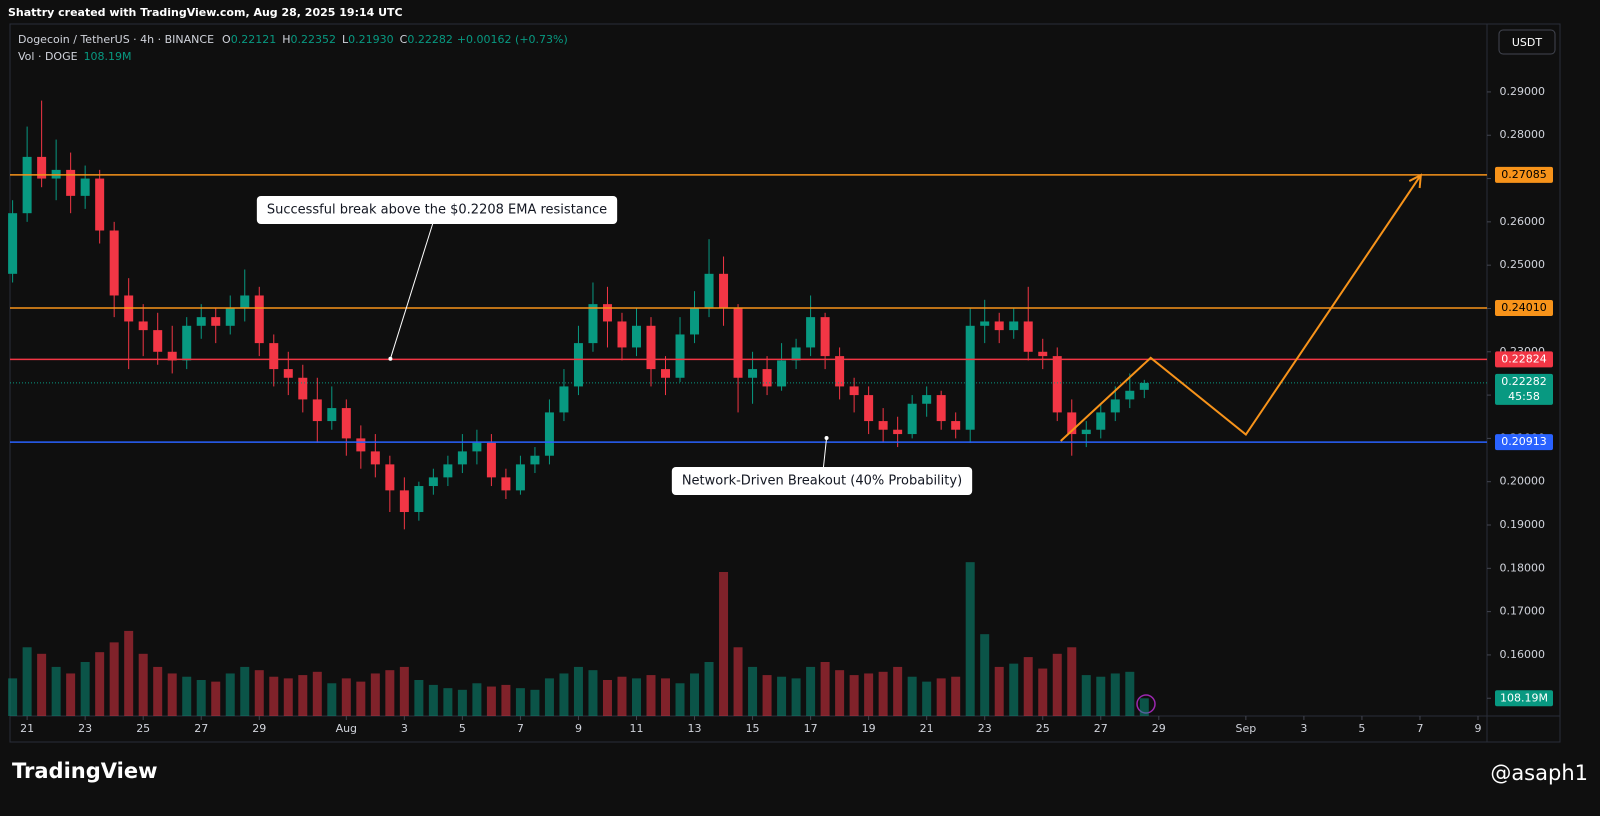  What do you see at coordinates (1524, 441) in the screenshot?
I see `level-label: 0.20913` at bounding box center [1524, 441].